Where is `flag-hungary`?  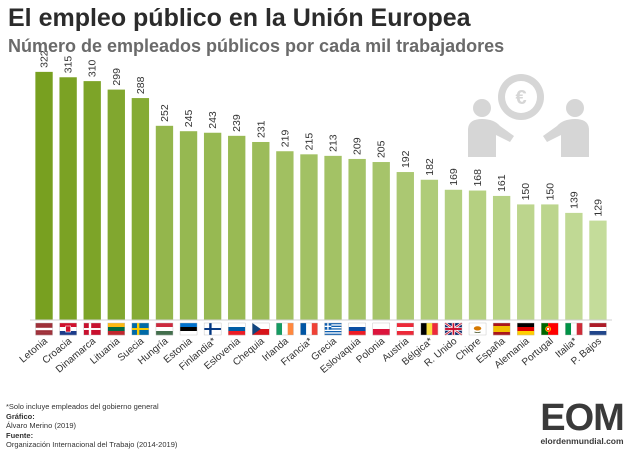
flag-hungary is located at coordinates (164, 329).